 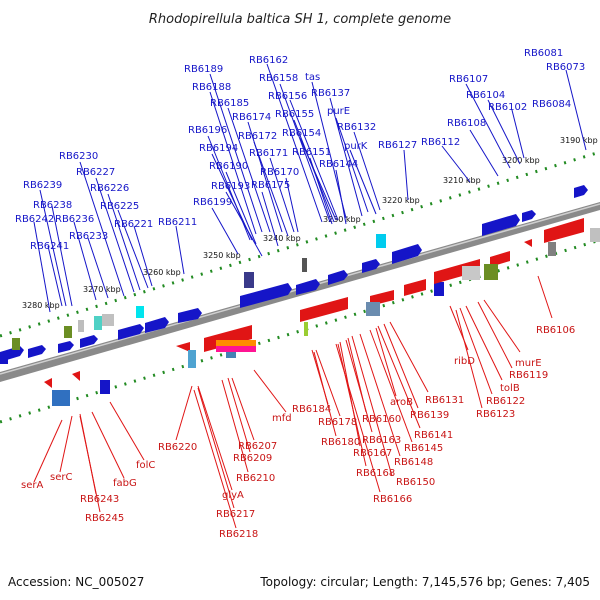 What do you see at coordinates (32, 485) in the screenshot?
I see `gene-label: serA` at bounding box center [32, 485].